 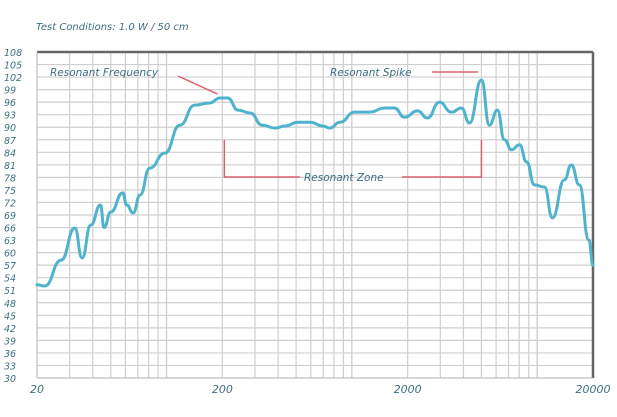 What do you see at coordinates (197, 85) in the screenshot?
I see `annotation-pointer` at bounding box center [197, 85].